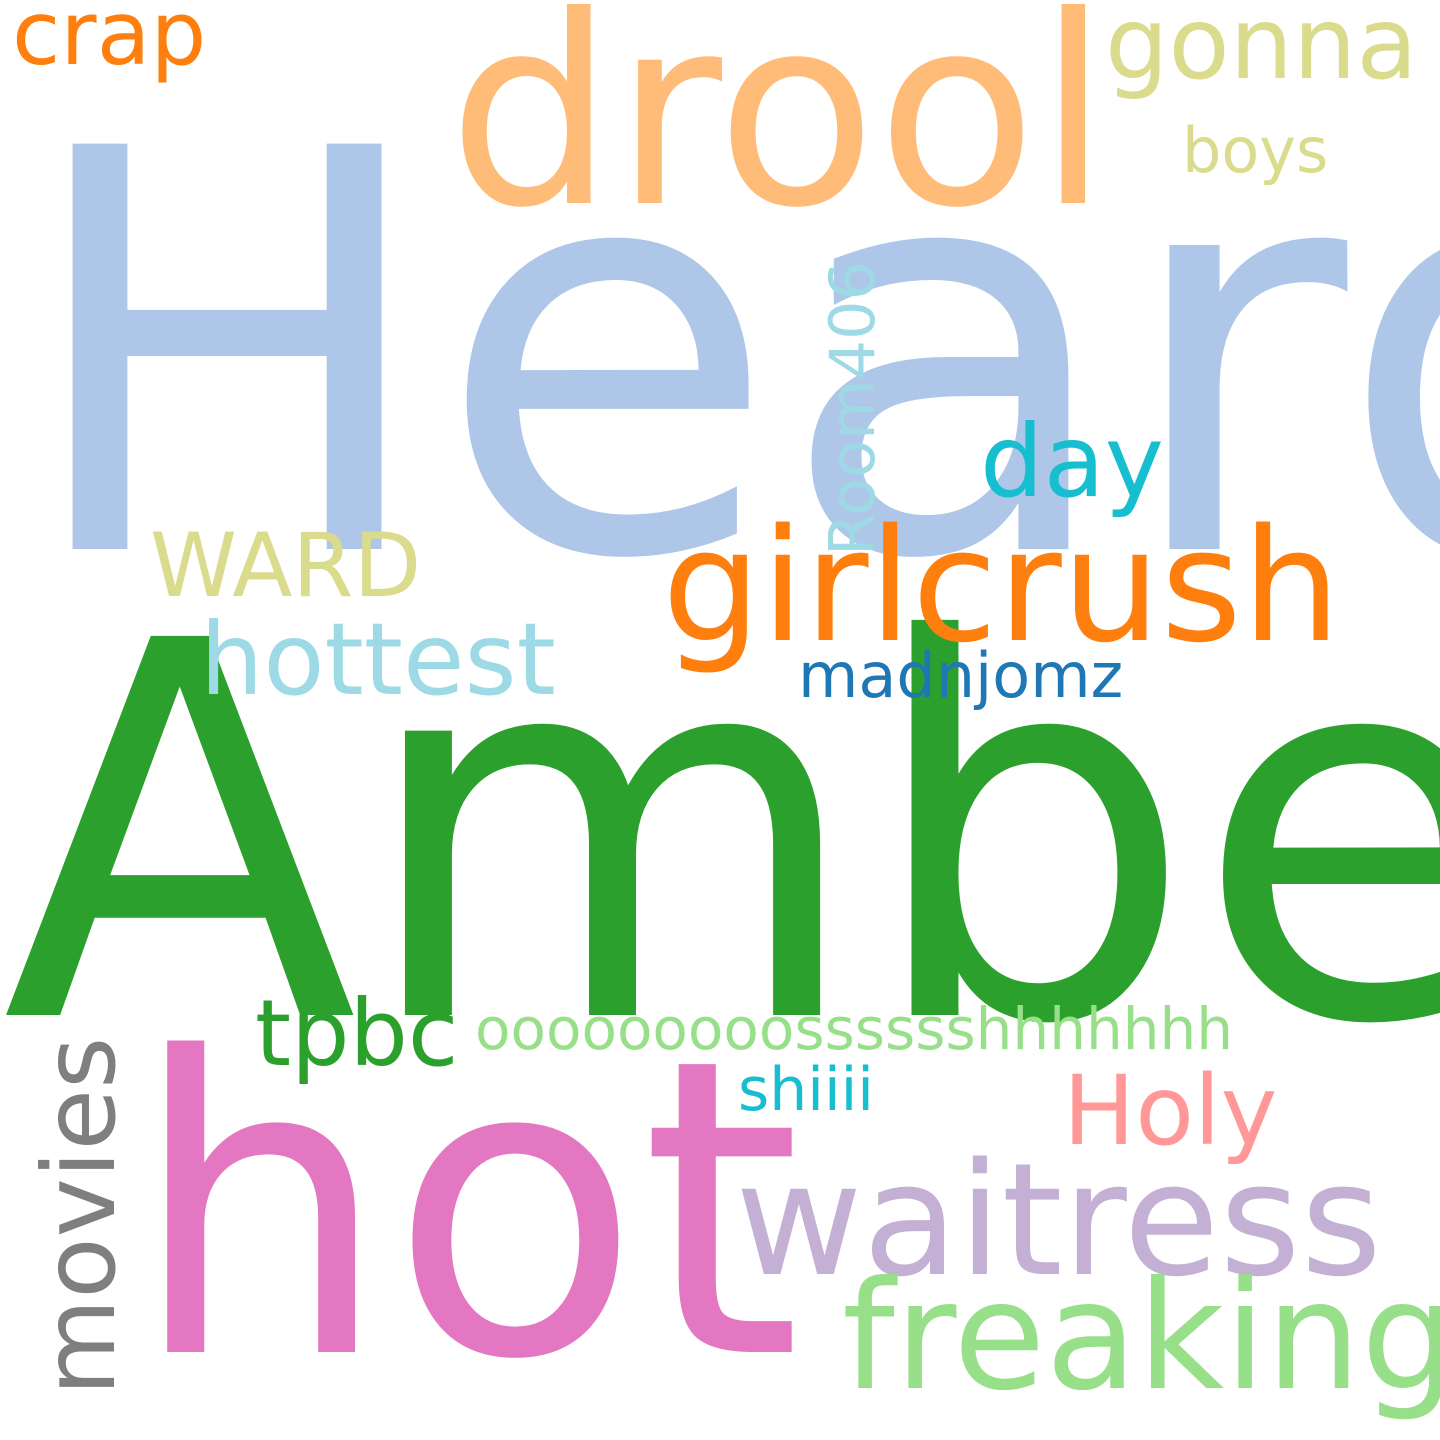  I want to click on word-madnjomz: madnjomz, so click(961, 675).